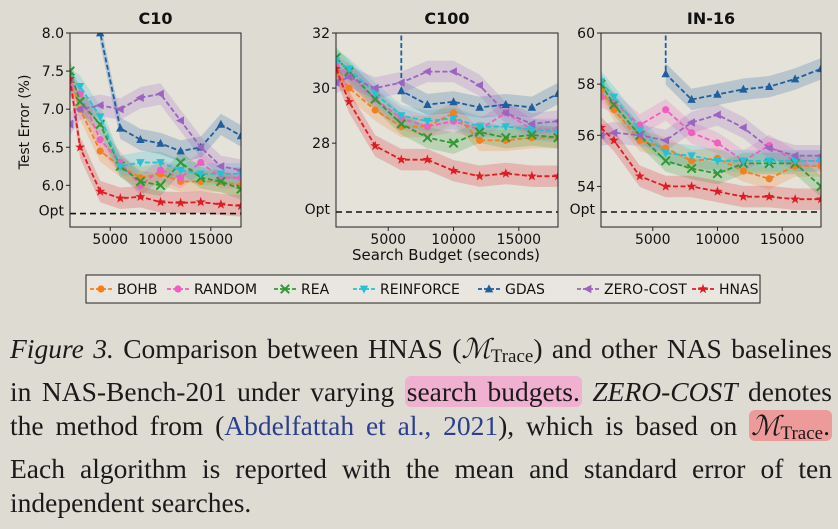 This screenshot has height=529, width=838. I want to click on y-tick-label: 6.0, so click(53, 186).